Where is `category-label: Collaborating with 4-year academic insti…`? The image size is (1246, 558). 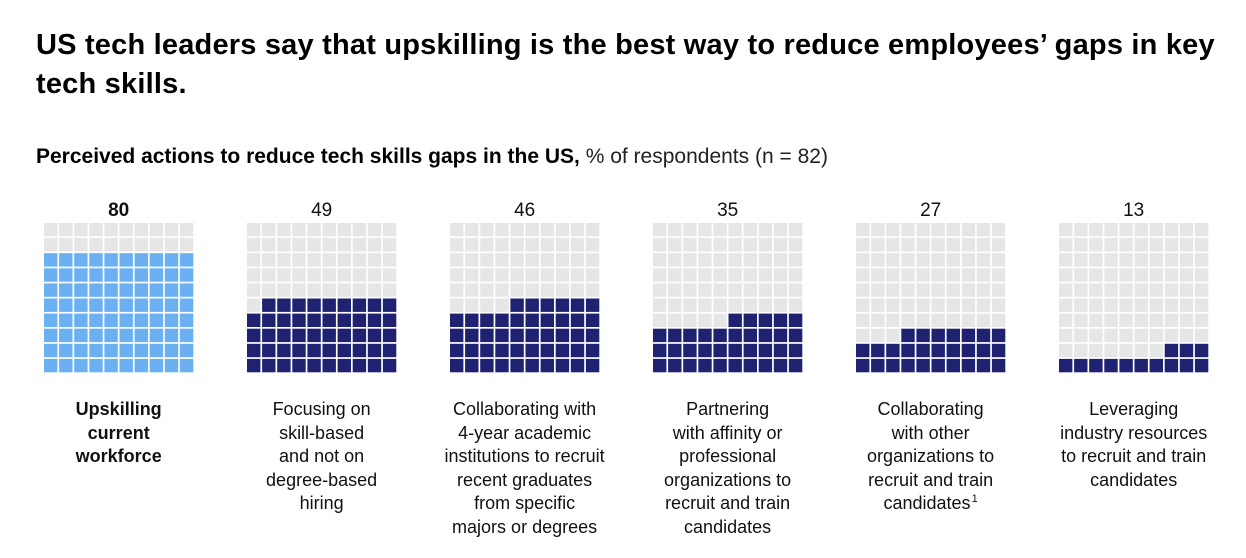
category-label: Collaborating with 4-year academic insti… is located at coordinates (525, 468).